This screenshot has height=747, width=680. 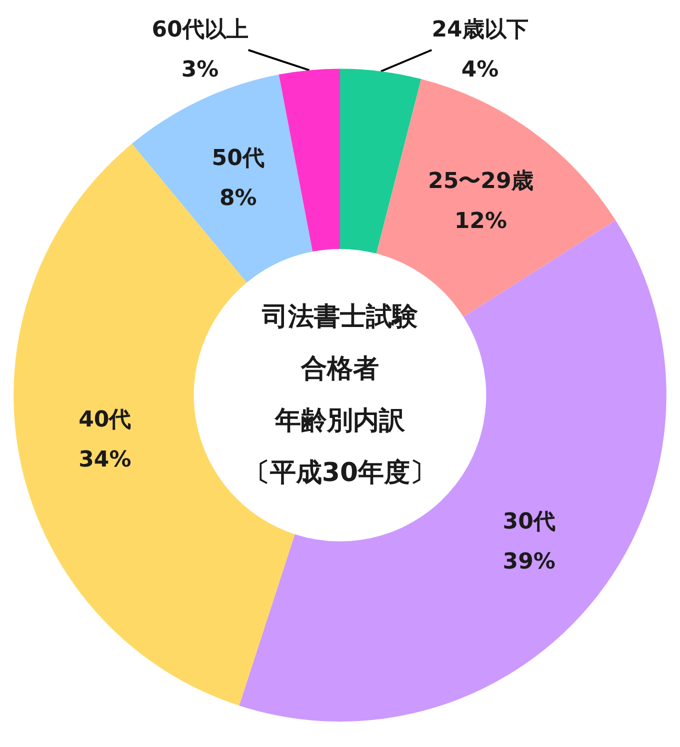 What do you see at coordinates (529, 521) in the screenshot?
I see `slice-label: 30代` at bounding box center [529, 521].